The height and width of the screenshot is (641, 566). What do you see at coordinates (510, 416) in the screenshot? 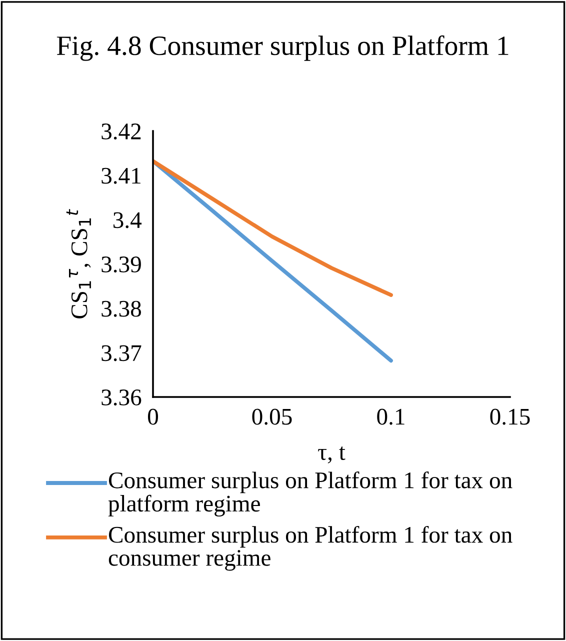
I see `x-tick-label: 0.15` at bounding box center [510, 416].